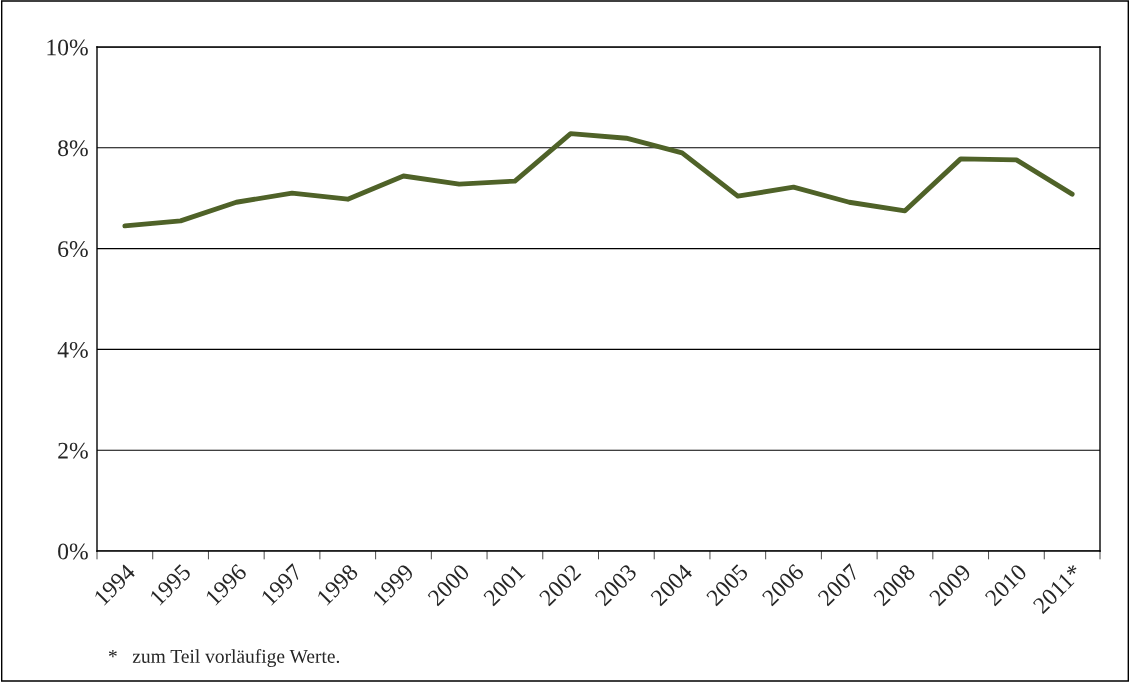  I want to click on line-series, so click(598, 180).